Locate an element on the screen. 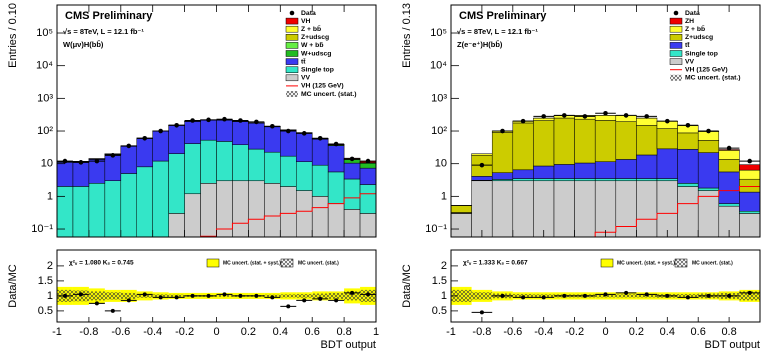  y-tick-label: 10³ is located at coordinates (45, 98).